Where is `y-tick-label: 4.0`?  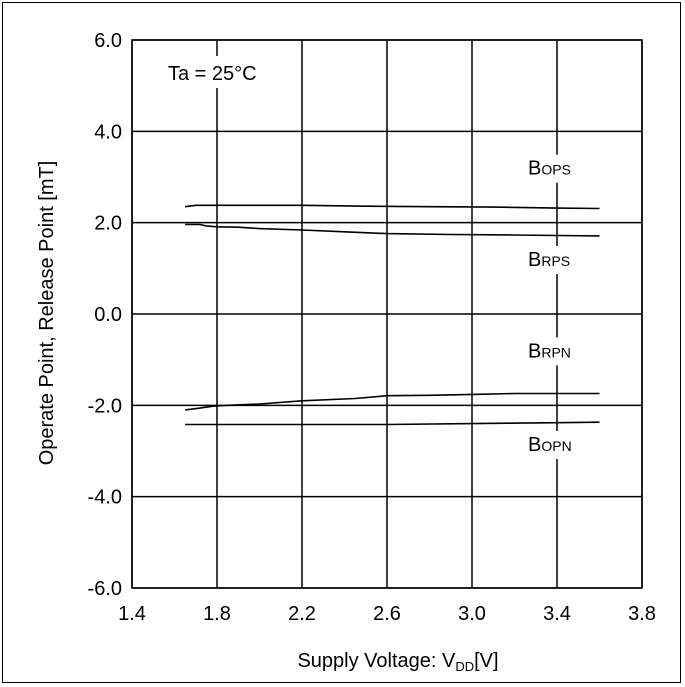 y-tick-label: 4.0 is located at coordinates (108, 132).